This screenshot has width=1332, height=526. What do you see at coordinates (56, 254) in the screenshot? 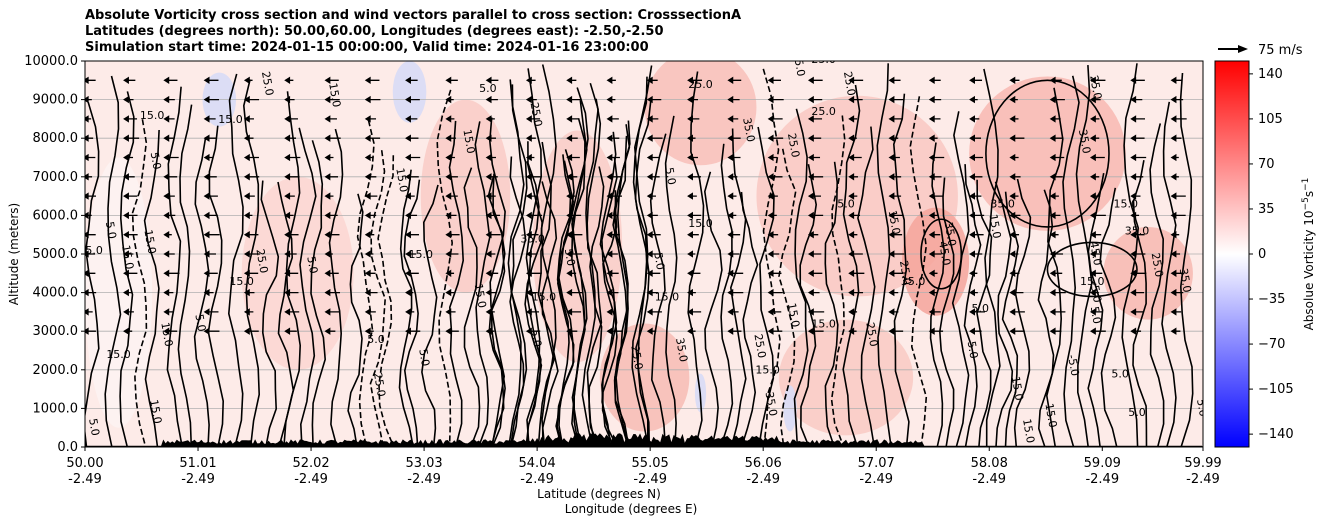
I see `y-tick-label: 5000.0` at bounding box center [56, 254].